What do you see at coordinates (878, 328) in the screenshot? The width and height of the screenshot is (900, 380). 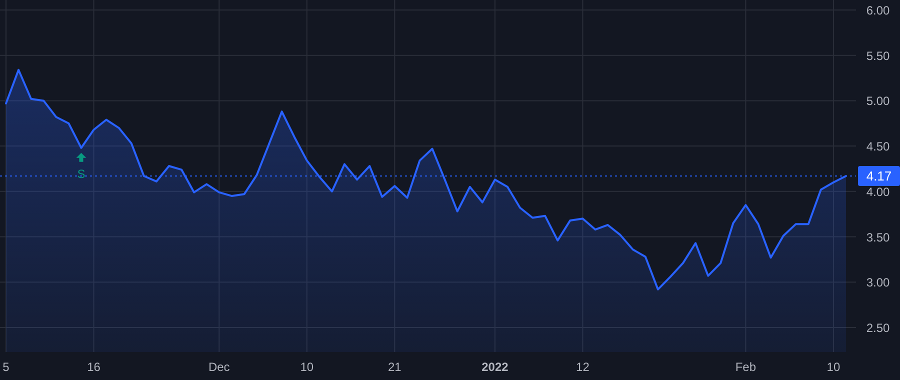 I see `y-tick-label: 2.50` at bounding box center [878, 328].